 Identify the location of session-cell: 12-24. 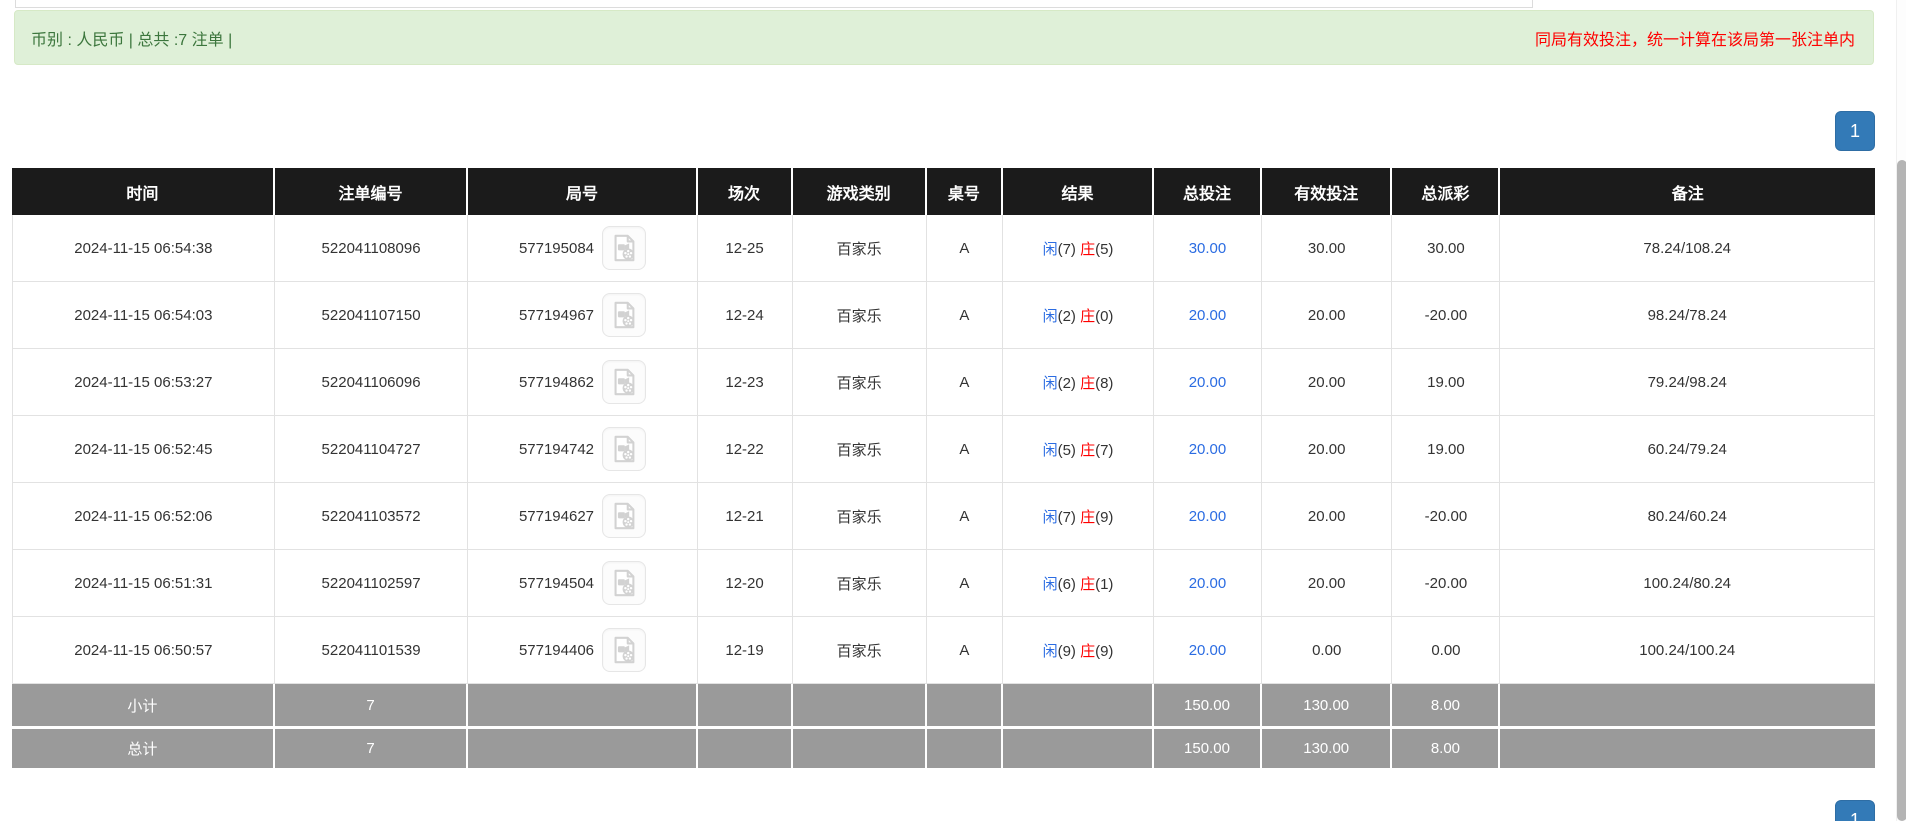
(745, 315).